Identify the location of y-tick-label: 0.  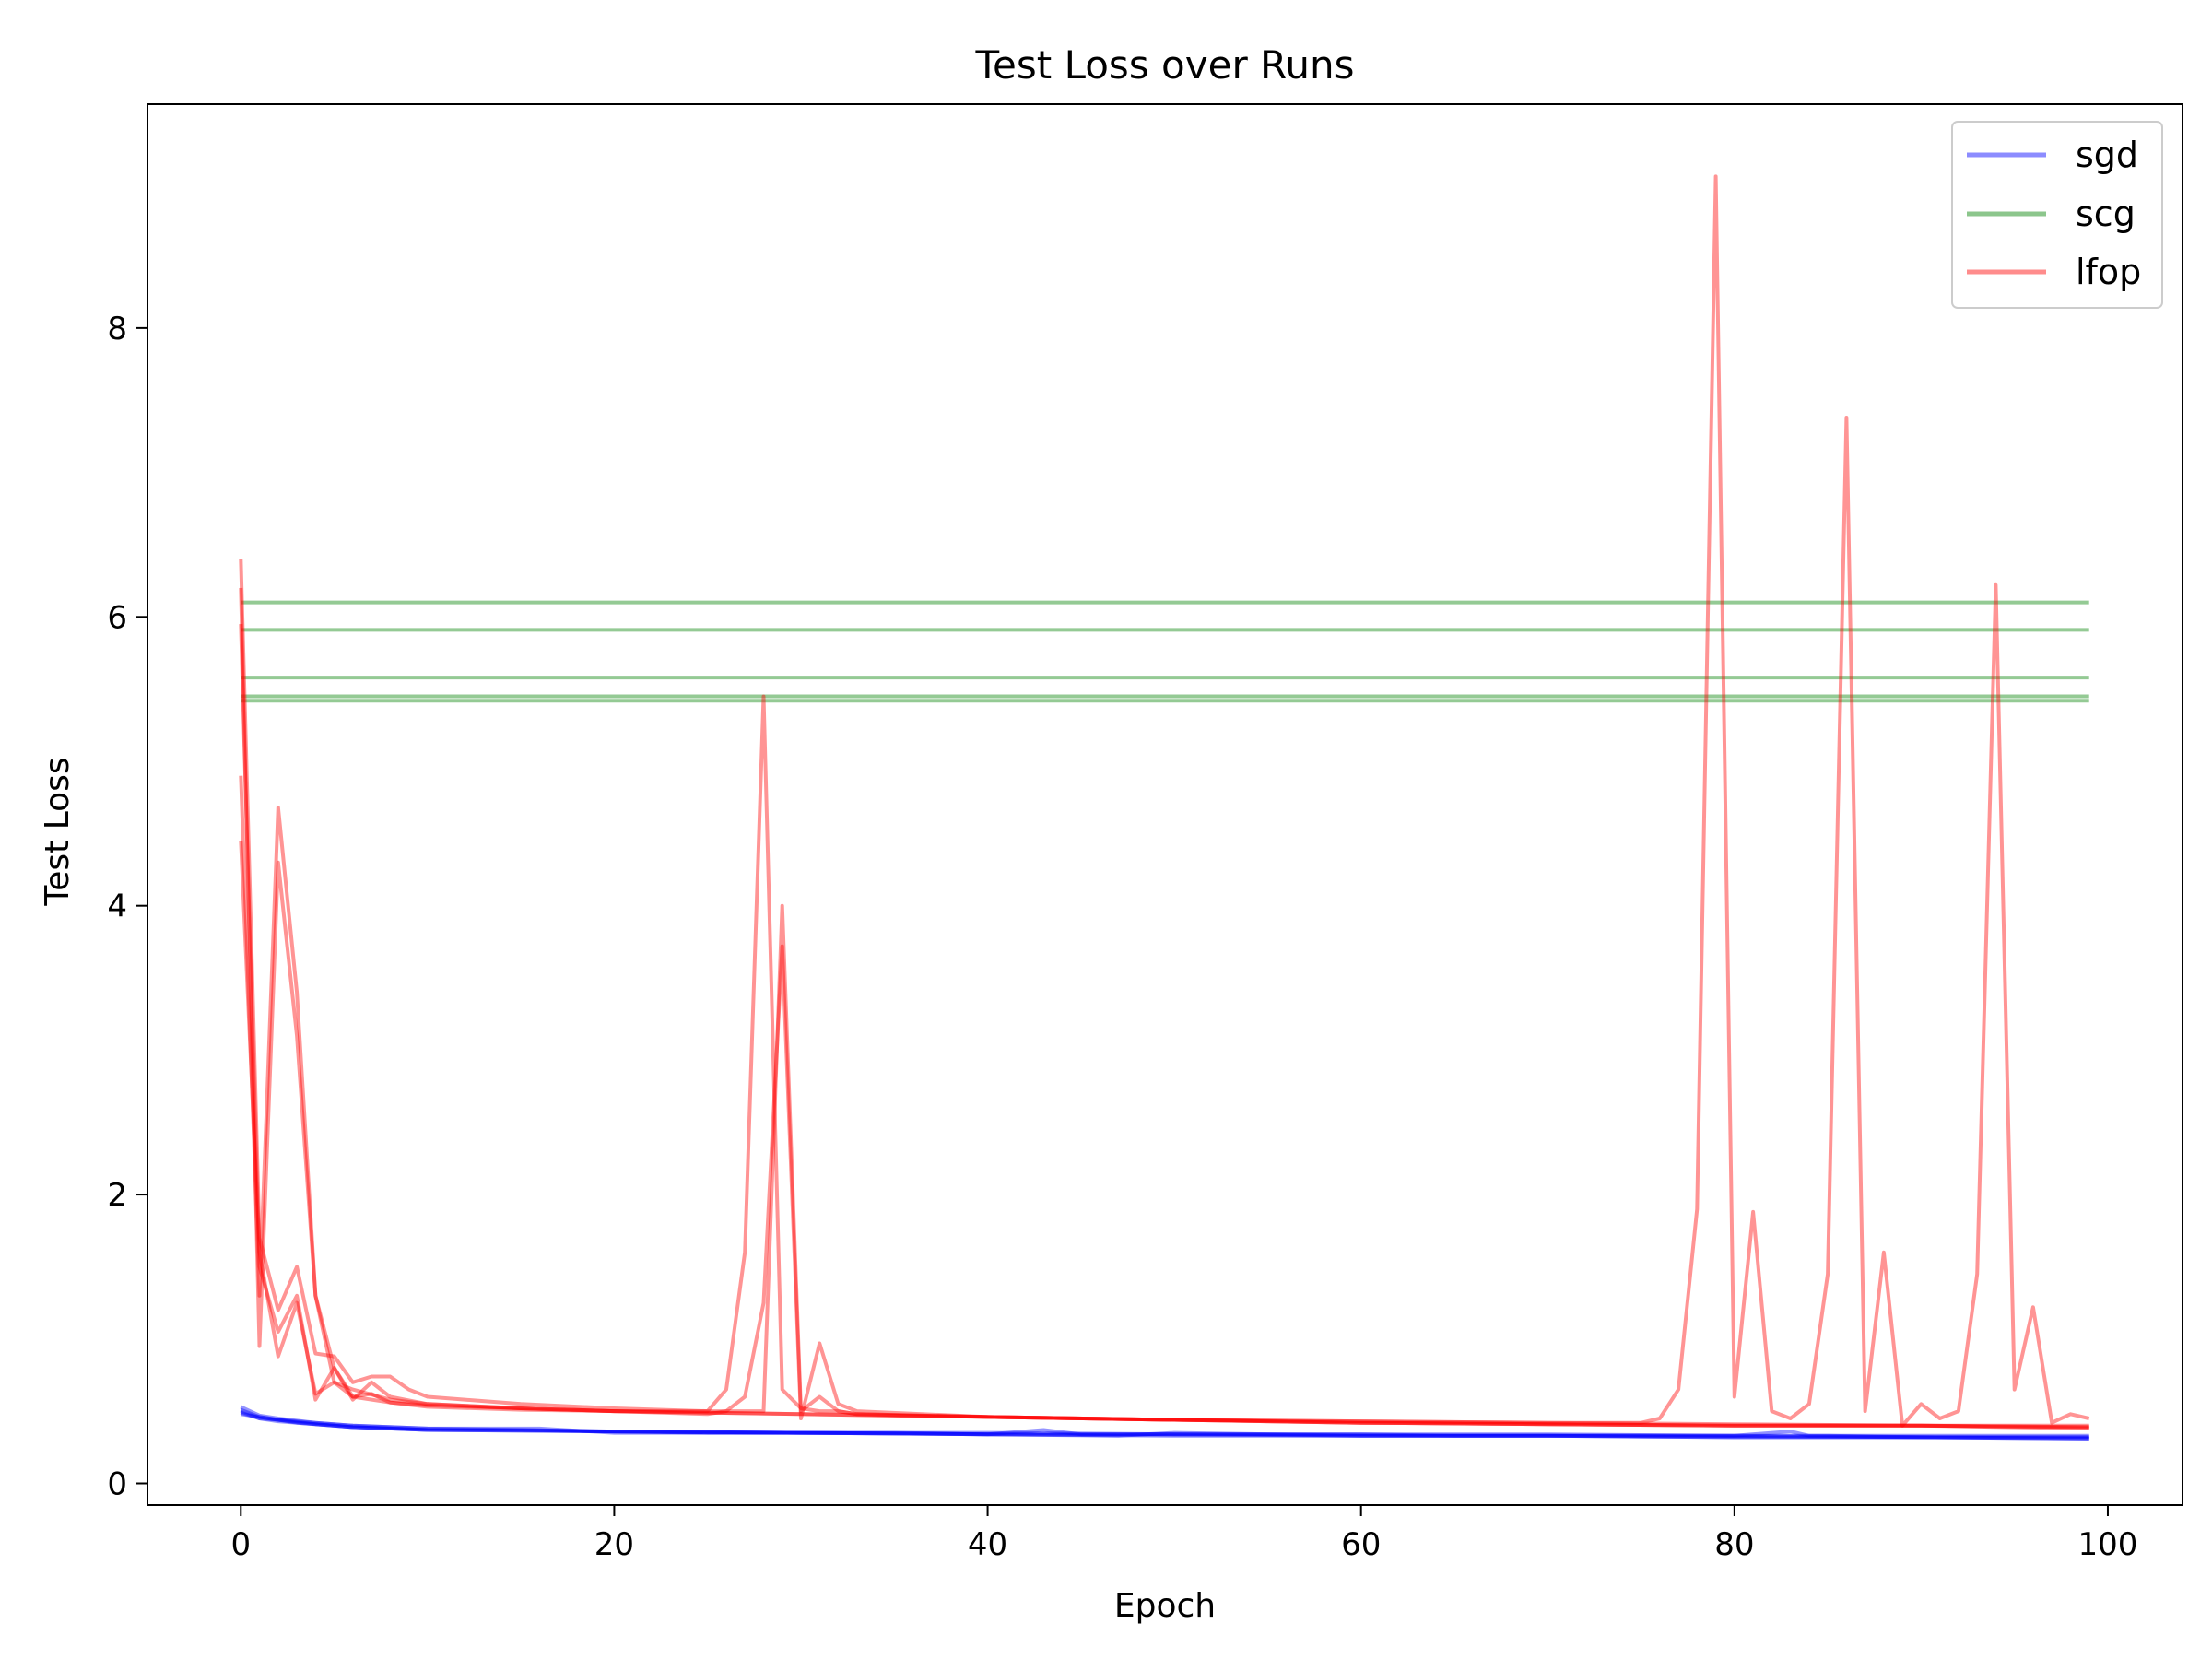
(117, 1483).